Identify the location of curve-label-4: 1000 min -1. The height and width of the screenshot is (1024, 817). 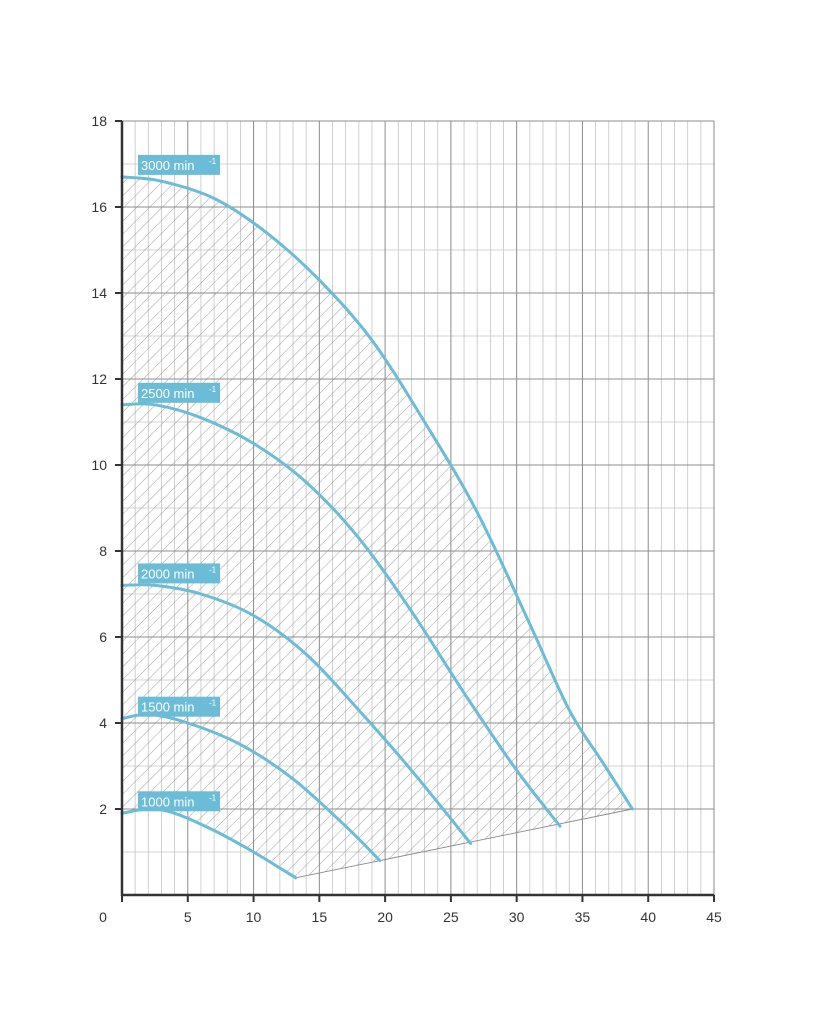
(179, 801).